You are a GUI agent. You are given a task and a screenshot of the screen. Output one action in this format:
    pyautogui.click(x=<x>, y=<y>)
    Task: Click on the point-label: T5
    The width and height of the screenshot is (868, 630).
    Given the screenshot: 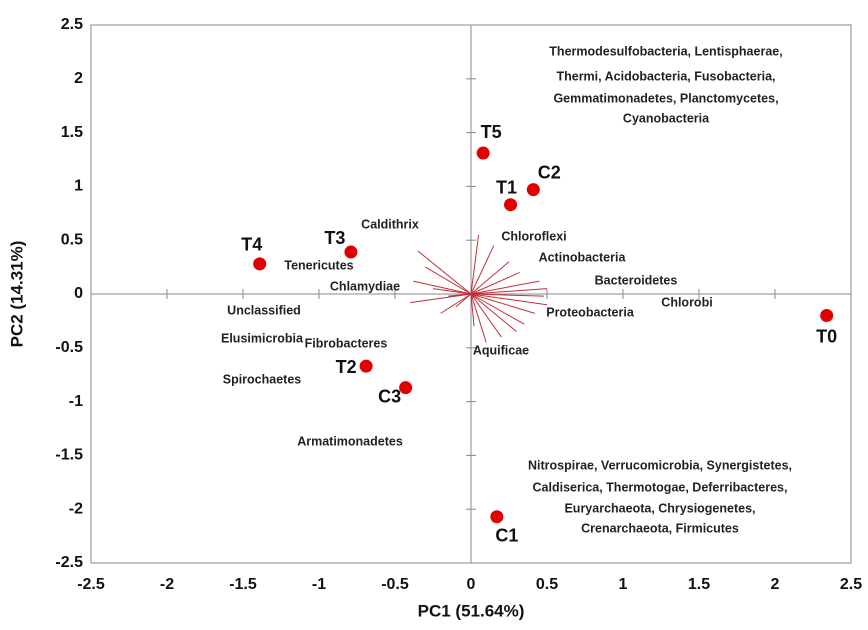 What is the action you would take?
    pyautogui.click(x=491, y=132)
    